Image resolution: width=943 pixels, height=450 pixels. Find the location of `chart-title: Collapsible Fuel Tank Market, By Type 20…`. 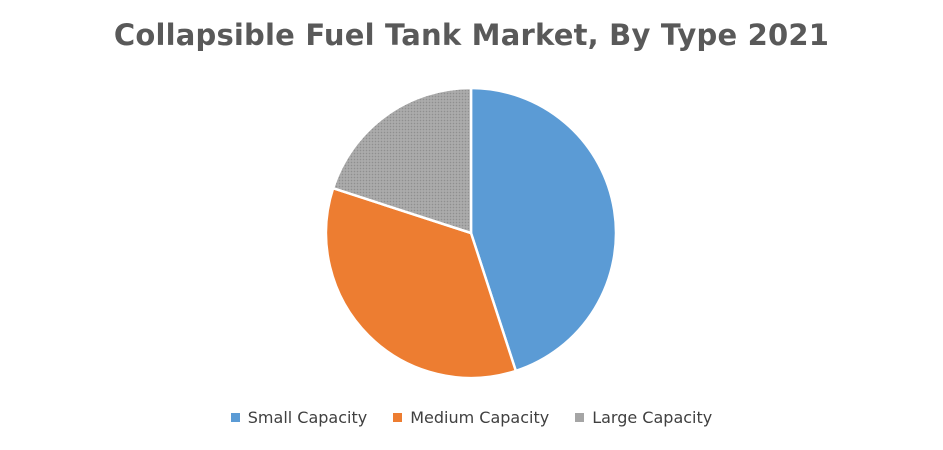

chart-title: Collapsible Fuel Tank Market, By Type 20… is located at coordinates (471, 35).